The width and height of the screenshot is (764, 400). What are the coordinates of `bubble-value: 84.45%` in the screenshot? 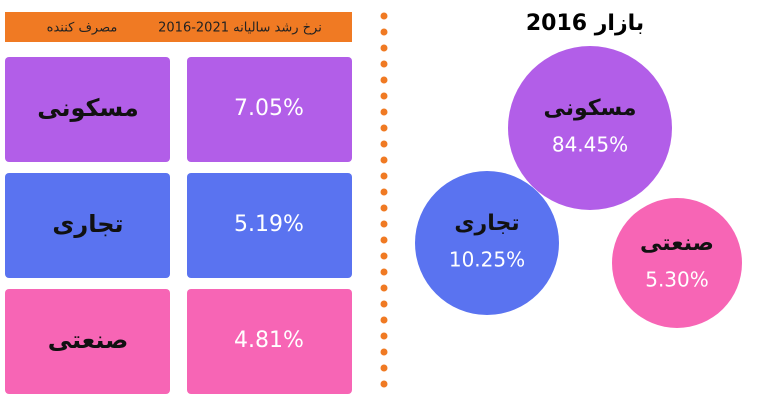 It's located at (590, 145).